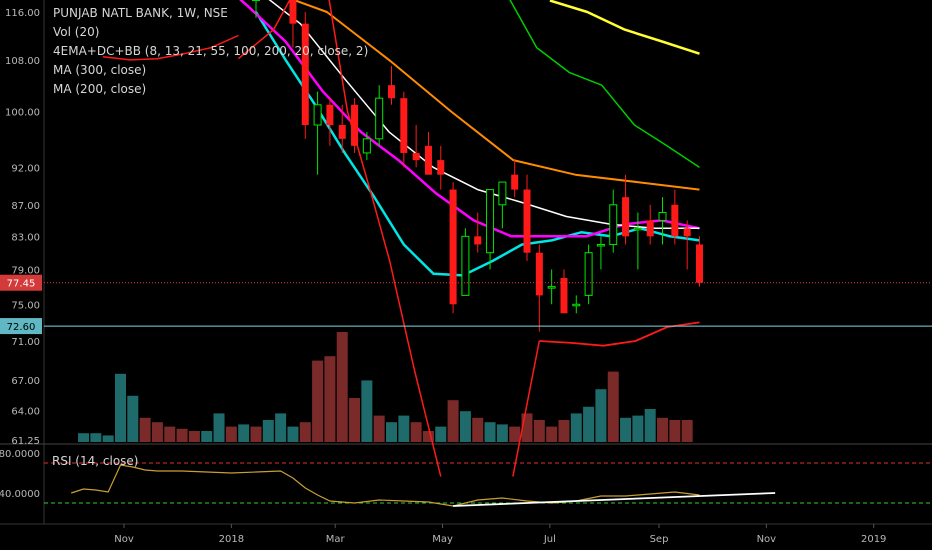  I want to click on y-tick-label: 71.00, so click(25, 342).